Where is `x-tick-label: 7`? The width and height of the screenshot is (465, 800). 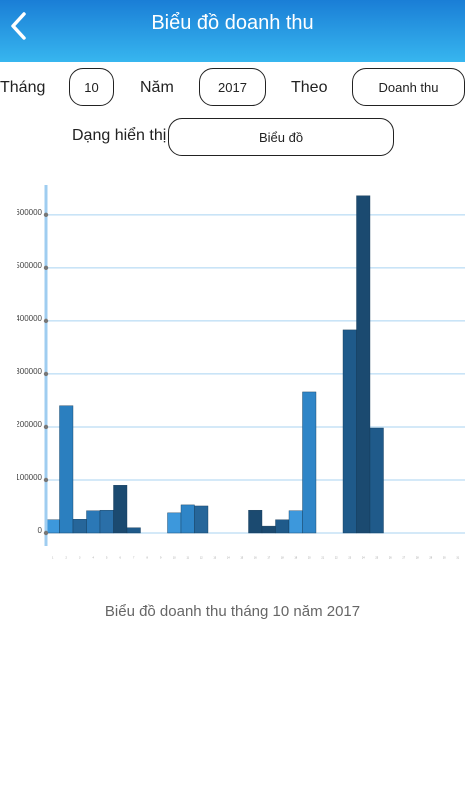 x-tick-label: 7 is located at coordinates (134, 558).